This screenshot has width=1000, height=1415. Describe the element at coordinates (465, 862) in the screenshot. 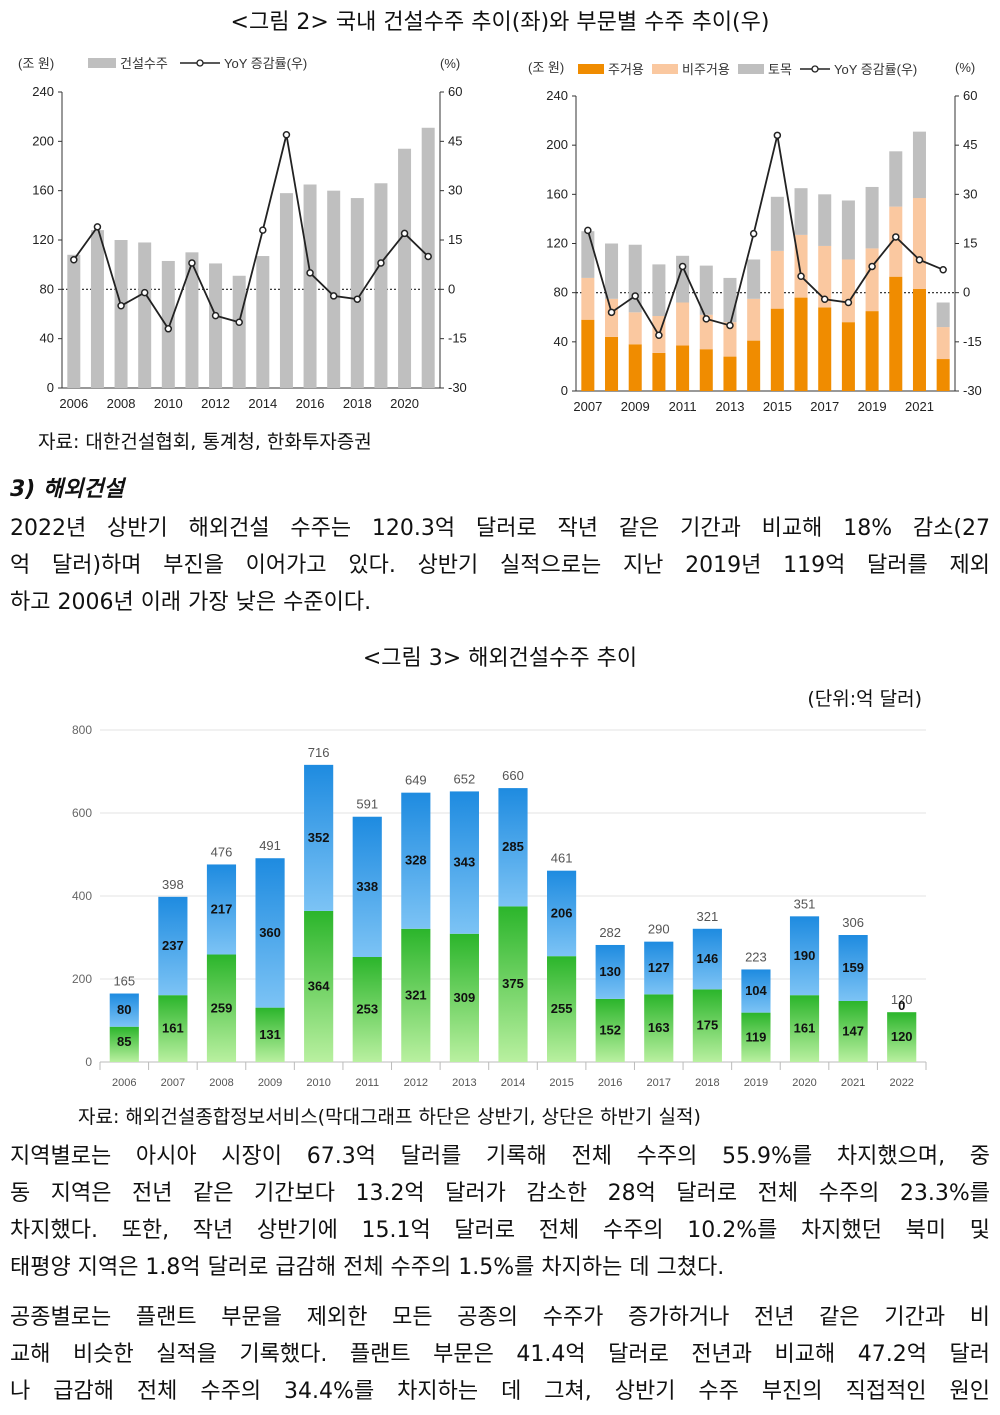

I see `second-half-value: 343` at that location.